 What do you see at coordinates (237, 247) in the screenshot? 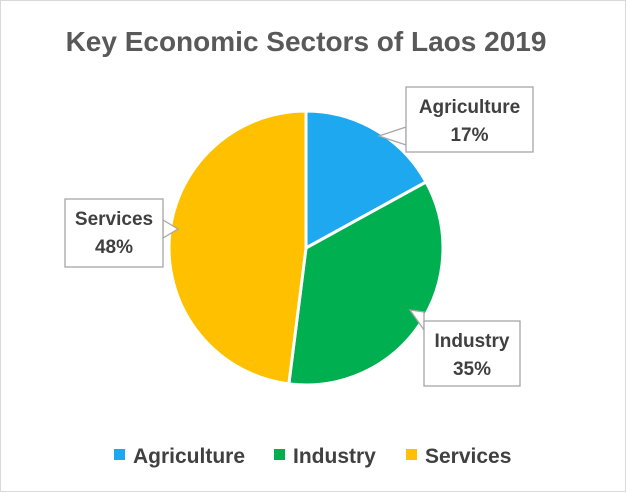
I see `pie-slice-services` at bounding box center [237, 247].